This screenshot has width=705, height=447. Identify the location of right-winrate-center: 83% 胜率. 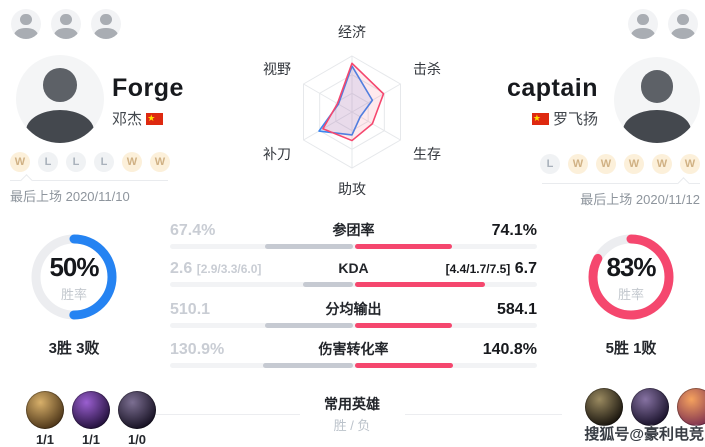
(631, 277).